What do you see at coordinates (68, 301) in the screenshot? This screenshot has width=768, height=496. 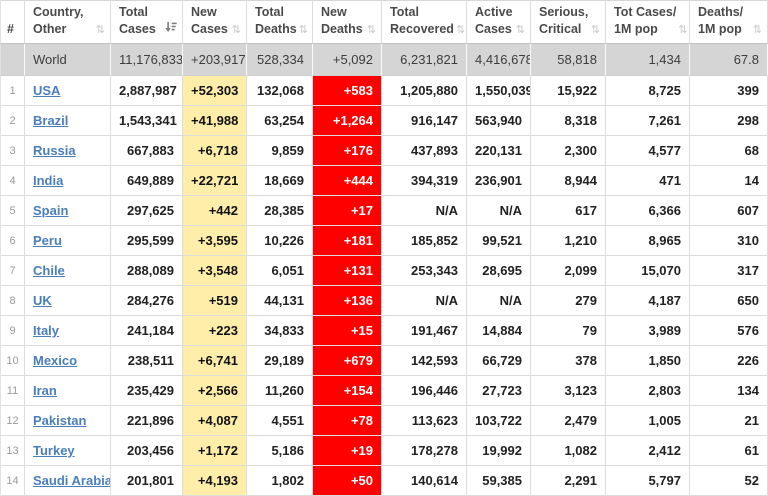 I see `country-cell: UK` at bounding box center [68, 301].